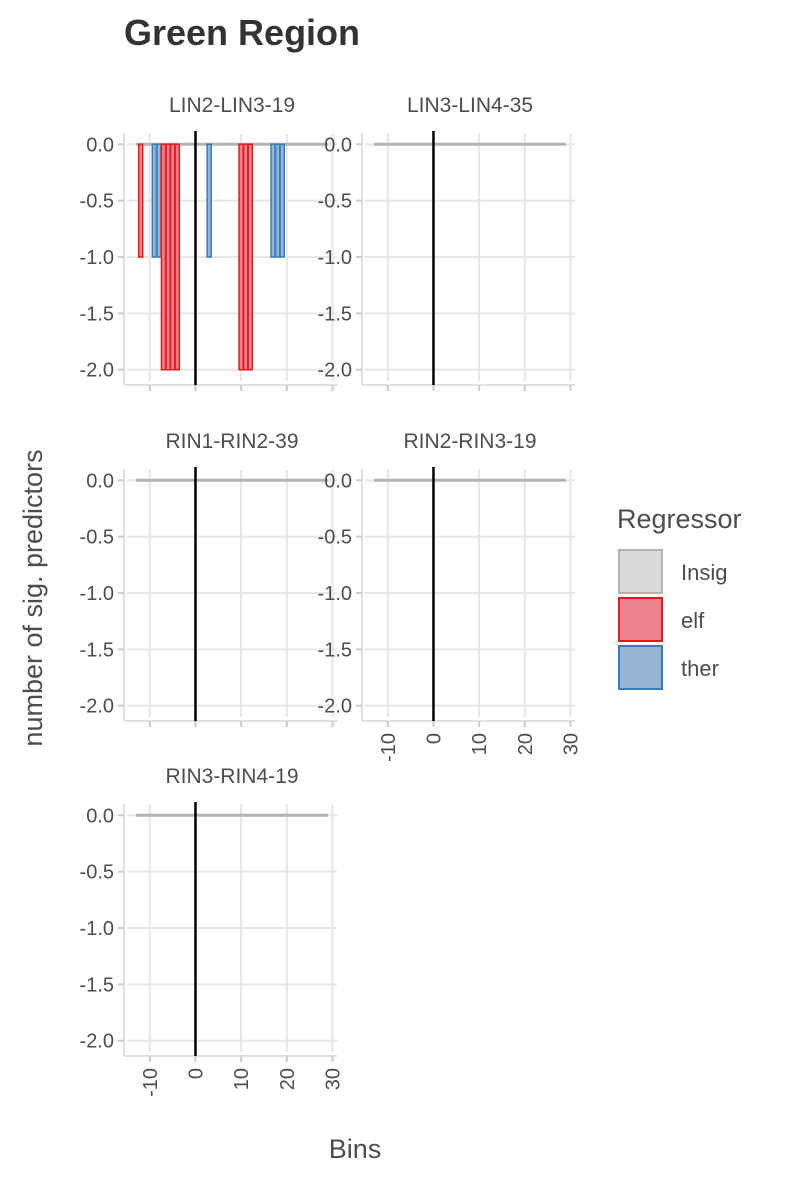  I want to click on legend-key-ther, so click(640, 667).